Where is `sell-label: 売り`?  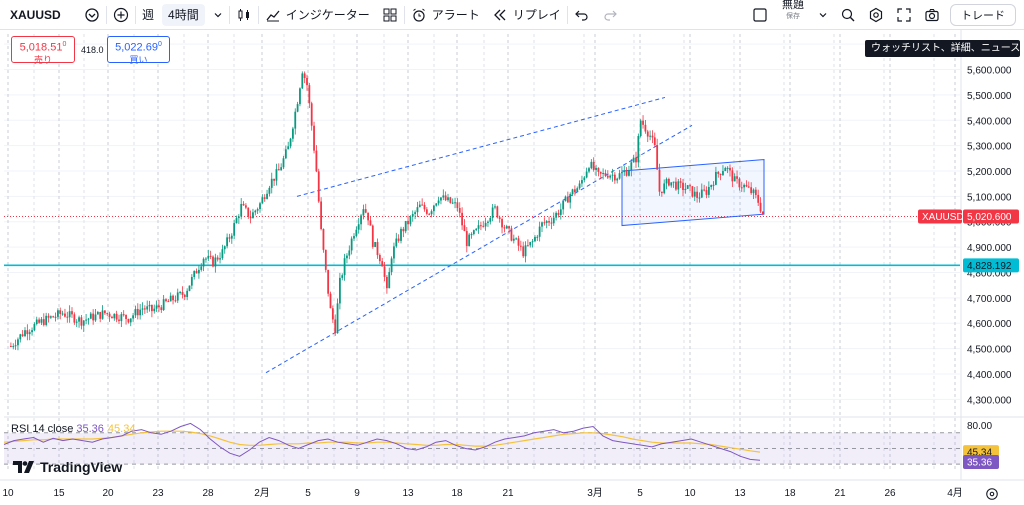
sell-label: 売り is located at coordinates (42, 59).